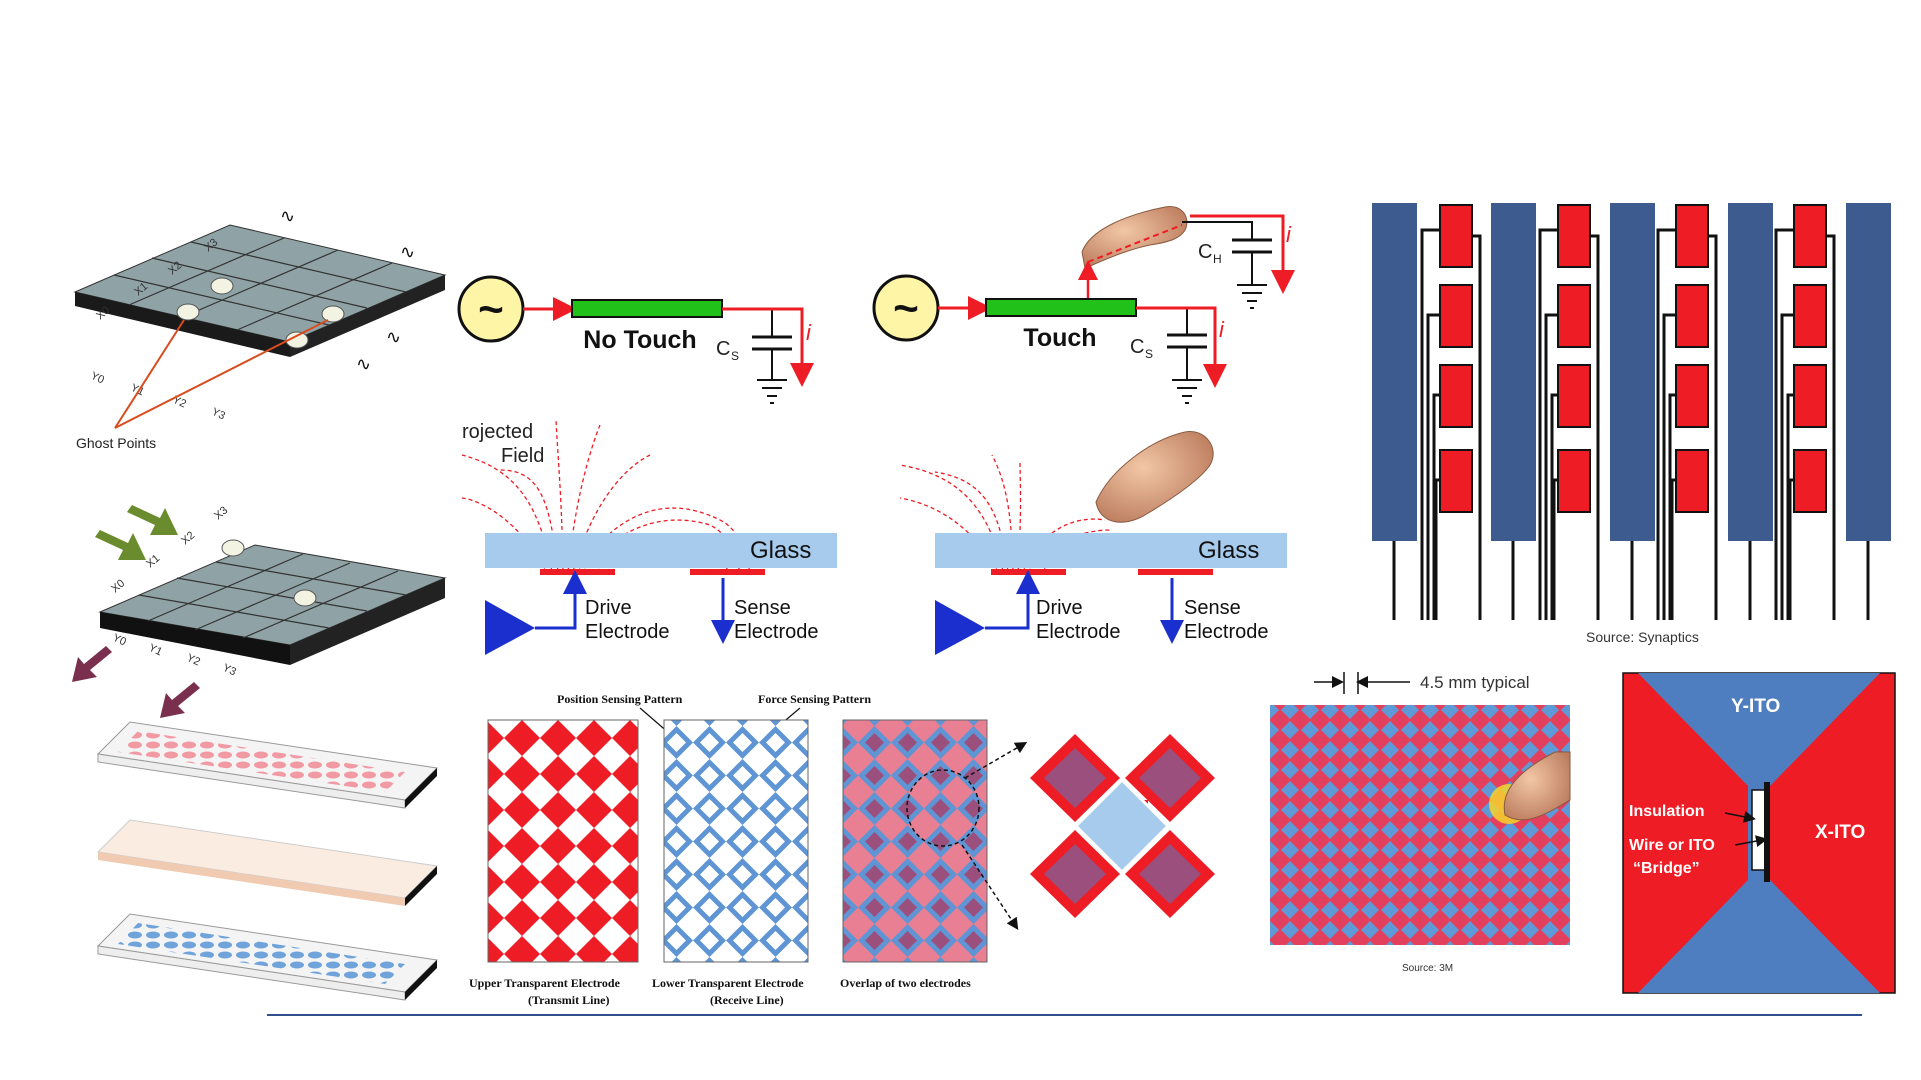 Image resolution: width=1921 pixels, height=1080 pixels. Describe the element at coordinates (136, 532) in the screenshot. I see `input-arrow-icon` at that location.